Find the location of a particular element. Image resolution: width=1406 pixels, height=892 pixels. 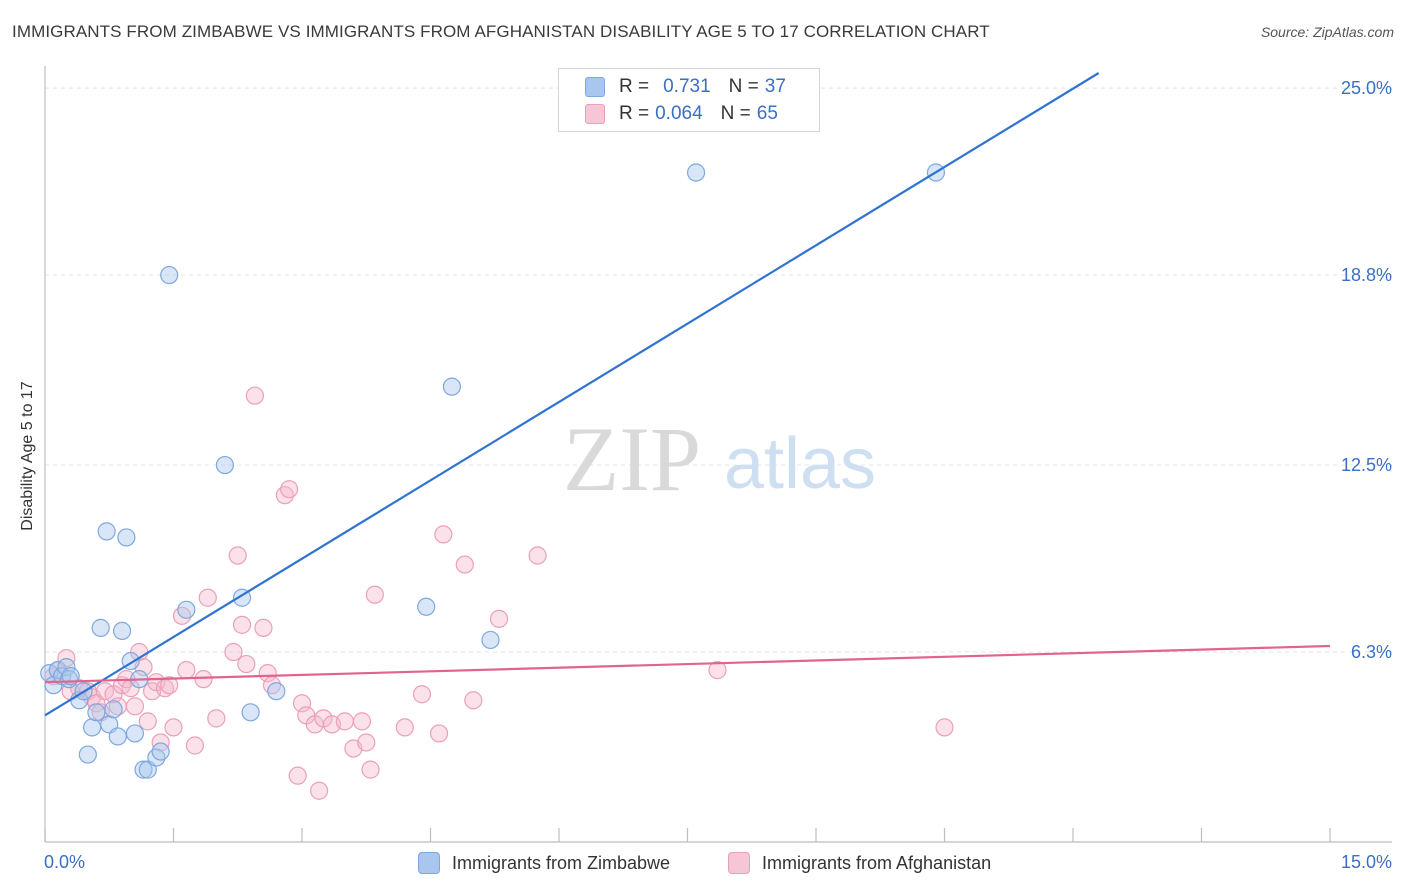

series-swatch-zimbabwe is located at coordinates (429, 863).